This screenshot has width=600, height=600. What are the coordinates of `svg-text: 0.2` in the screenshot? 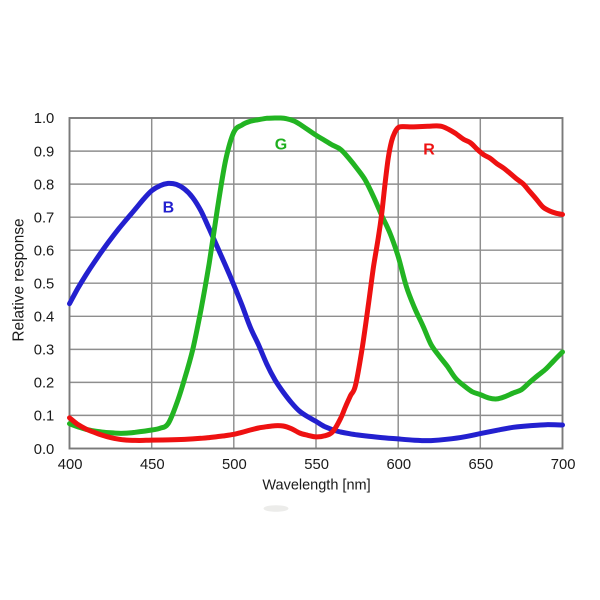 It's located at (44, 384).